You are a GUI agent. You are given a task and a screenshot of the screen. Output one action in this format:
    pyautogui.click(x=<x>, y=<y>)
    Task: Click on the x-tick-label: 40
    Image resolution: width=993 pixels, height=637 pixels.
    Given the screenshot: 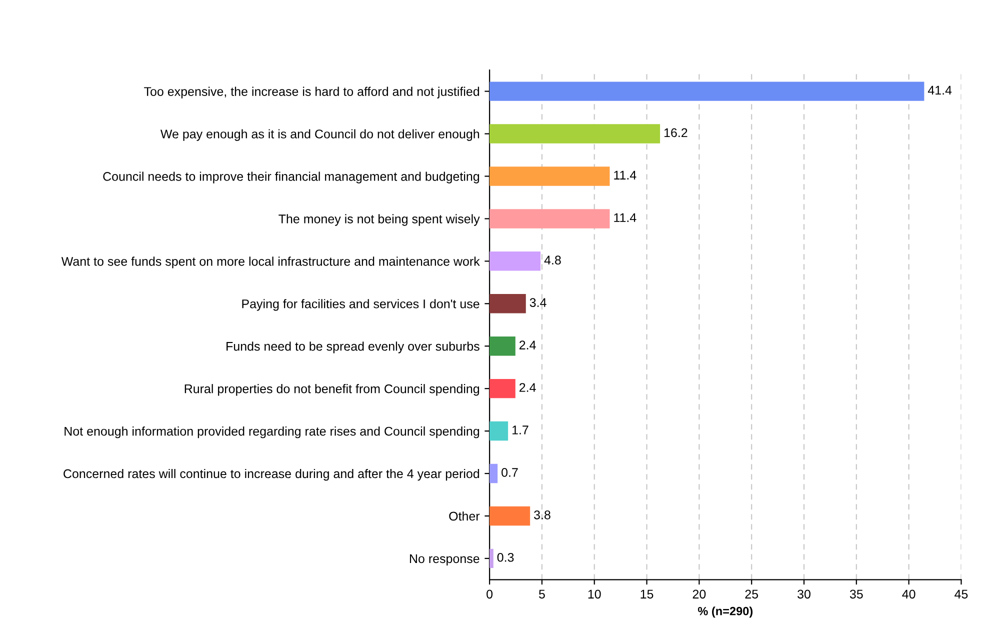 What is the action you would take?
    pyautogui.click(x=909, y=594)
    